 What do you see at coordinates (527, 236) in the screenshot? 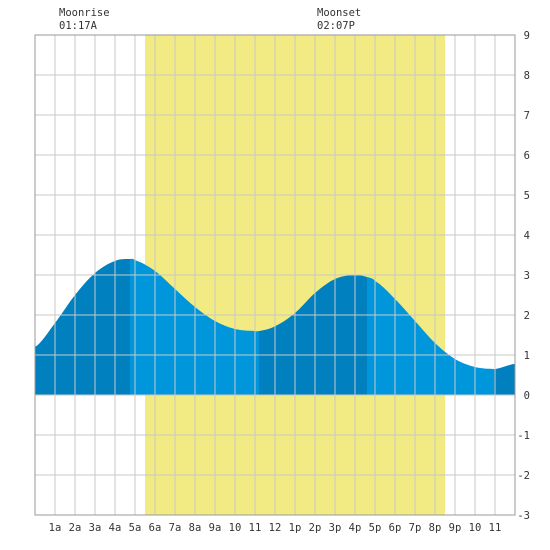
I see `y-tick-label: 4` at bounding box center [527, 236].